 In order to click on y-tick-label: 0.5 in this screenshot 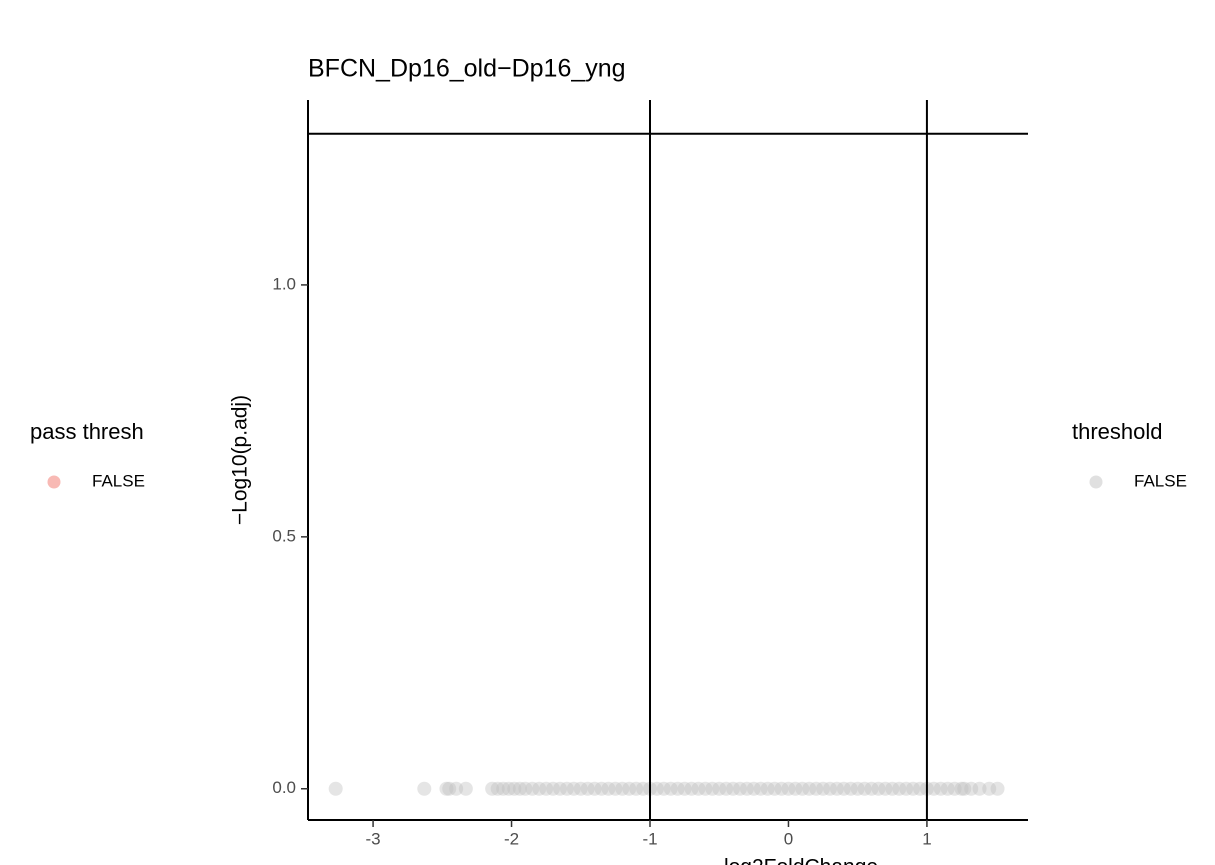, I will do `click(284, 535)`.